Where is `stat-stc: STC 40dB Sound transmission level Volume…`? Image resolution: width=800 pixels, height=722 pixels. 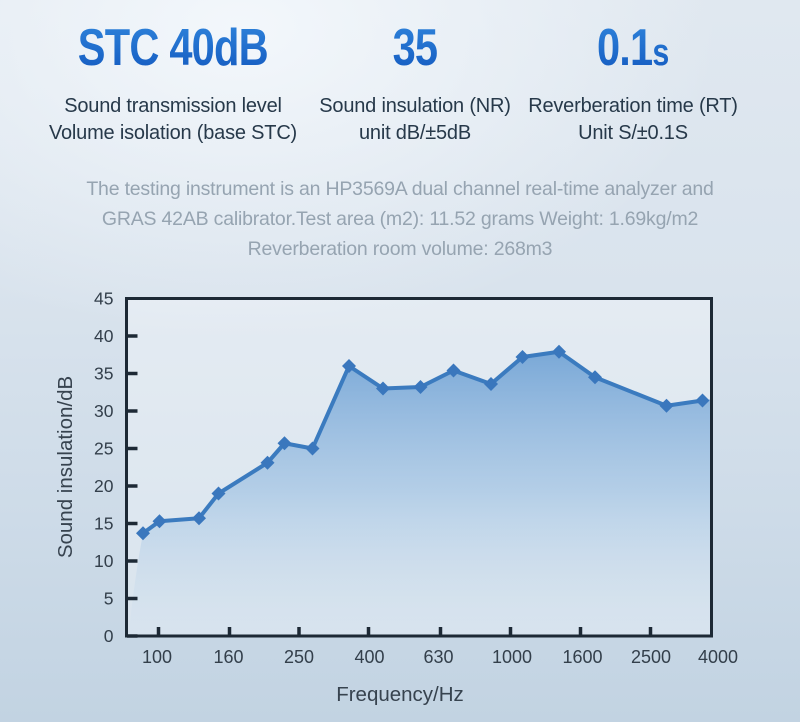
stat-stc: STC 40dB Sound transmission level Volume… is located at coordinates (173, 83).